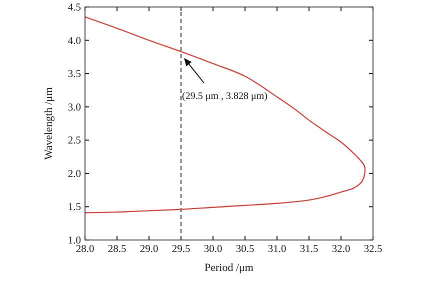  Describe the element at coordinates (225, 96) in the screenshot. I see `annotation: (29.5 μm , 3.828 μm)` at that location.